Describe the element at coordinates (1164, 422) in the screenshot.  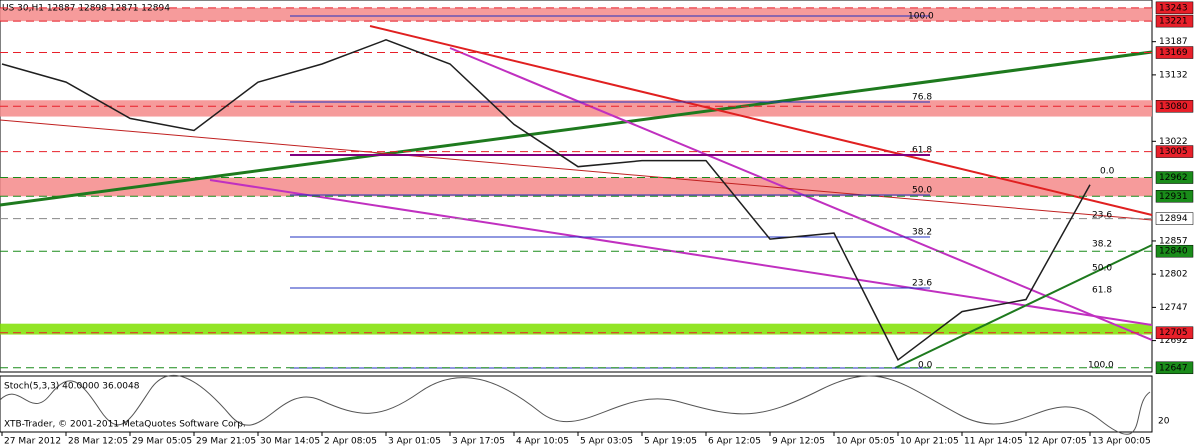
I see `stoch-tick: 20` at that location.